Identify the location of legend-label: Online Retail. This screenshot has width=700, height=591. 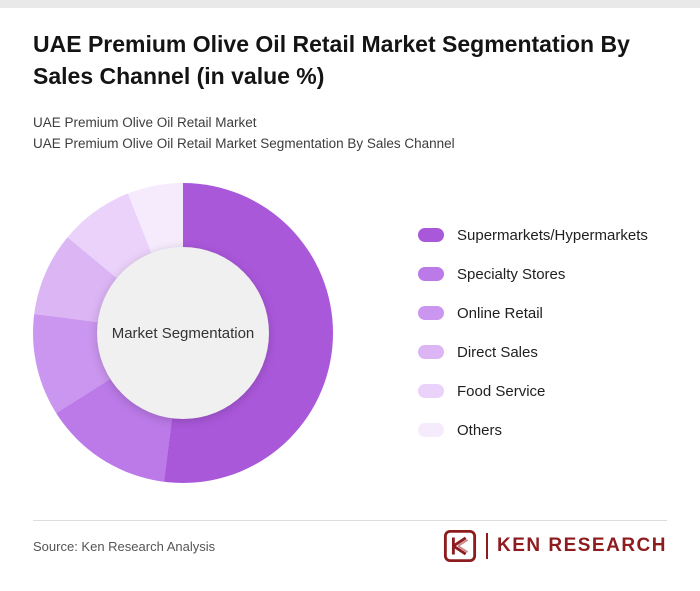
(500, 313).